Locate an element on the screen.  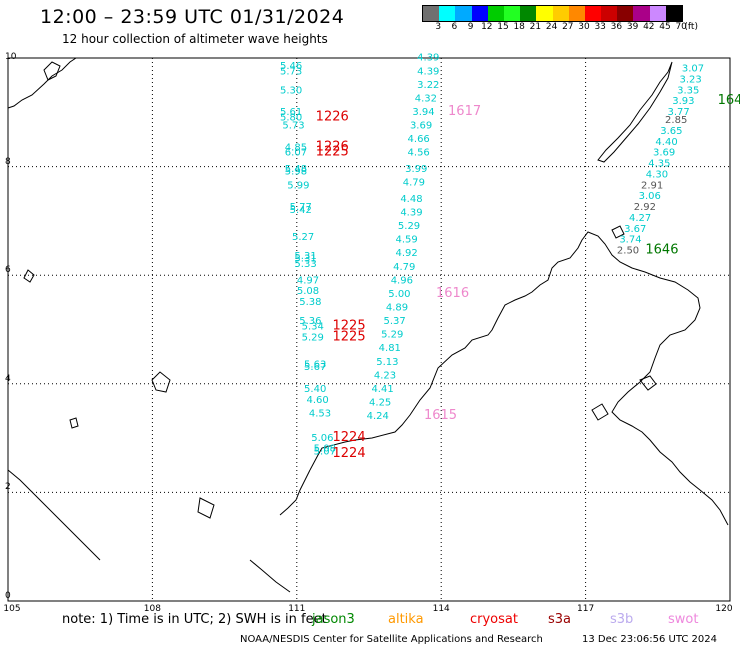
wave-height-value: 5.61 is located at coordinates (291, 112).